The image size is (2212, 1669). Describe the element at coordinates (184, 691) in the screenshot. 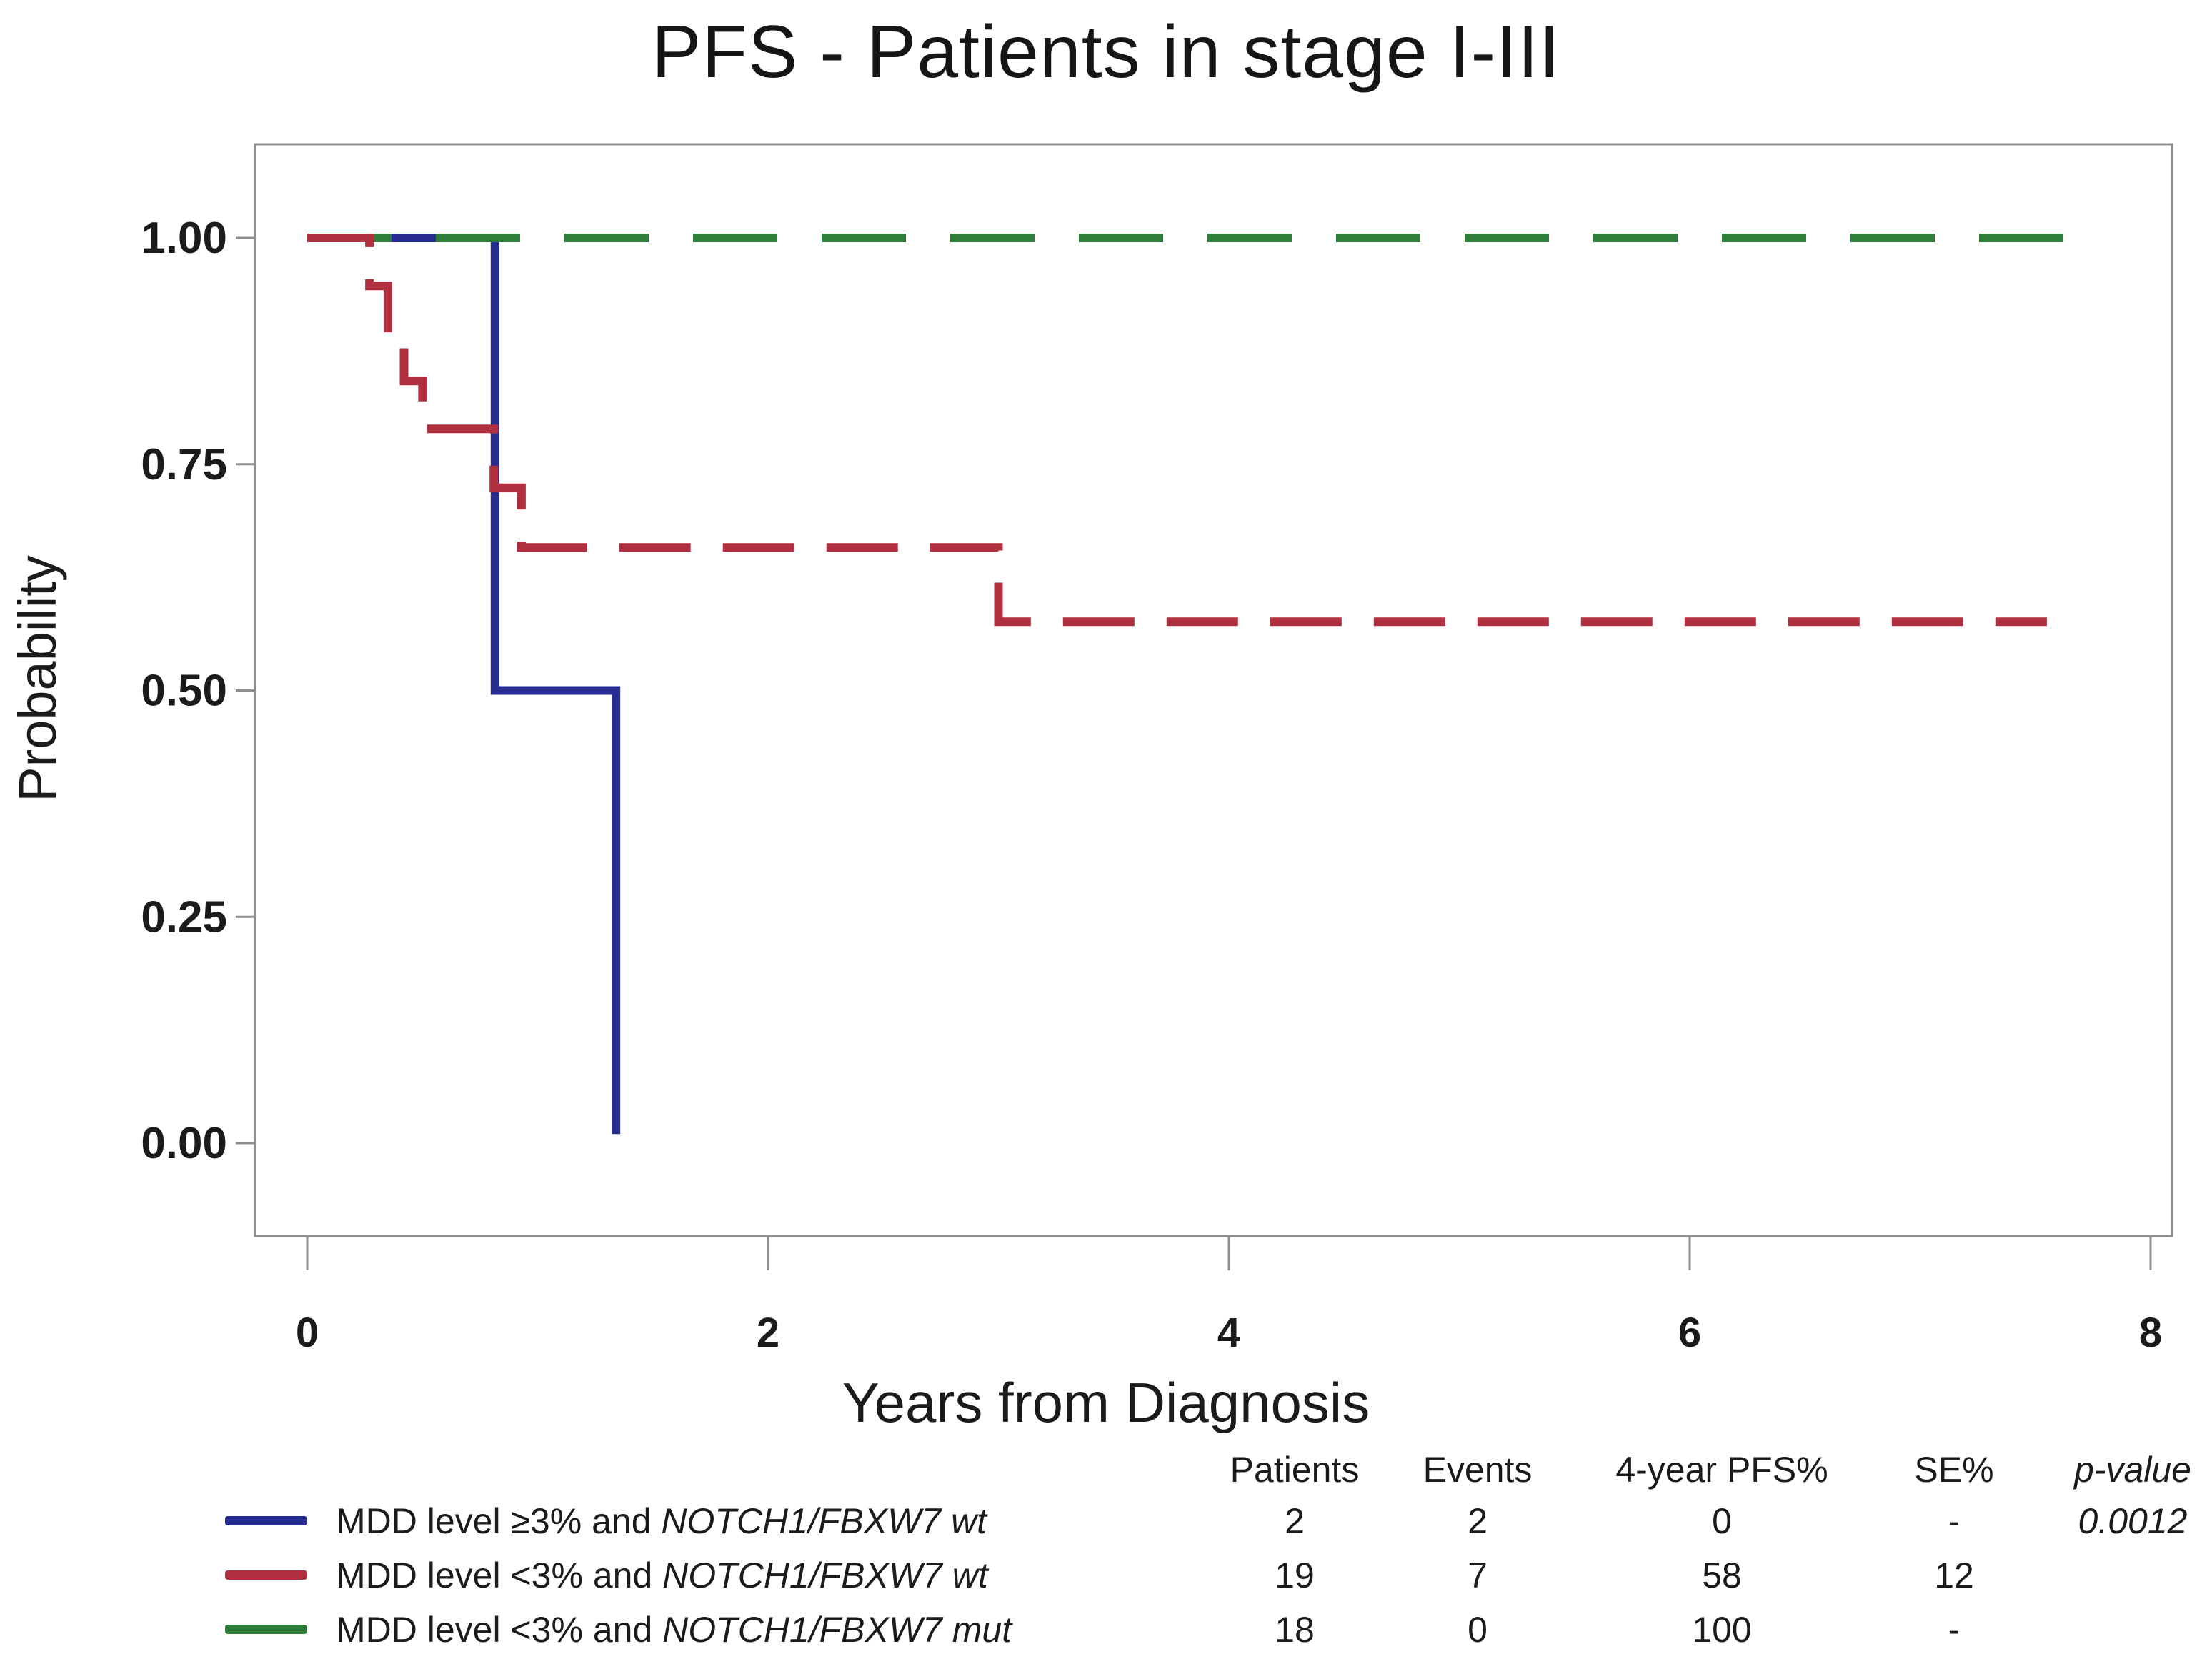

I see `y-tick-label: 0.50` at that location.